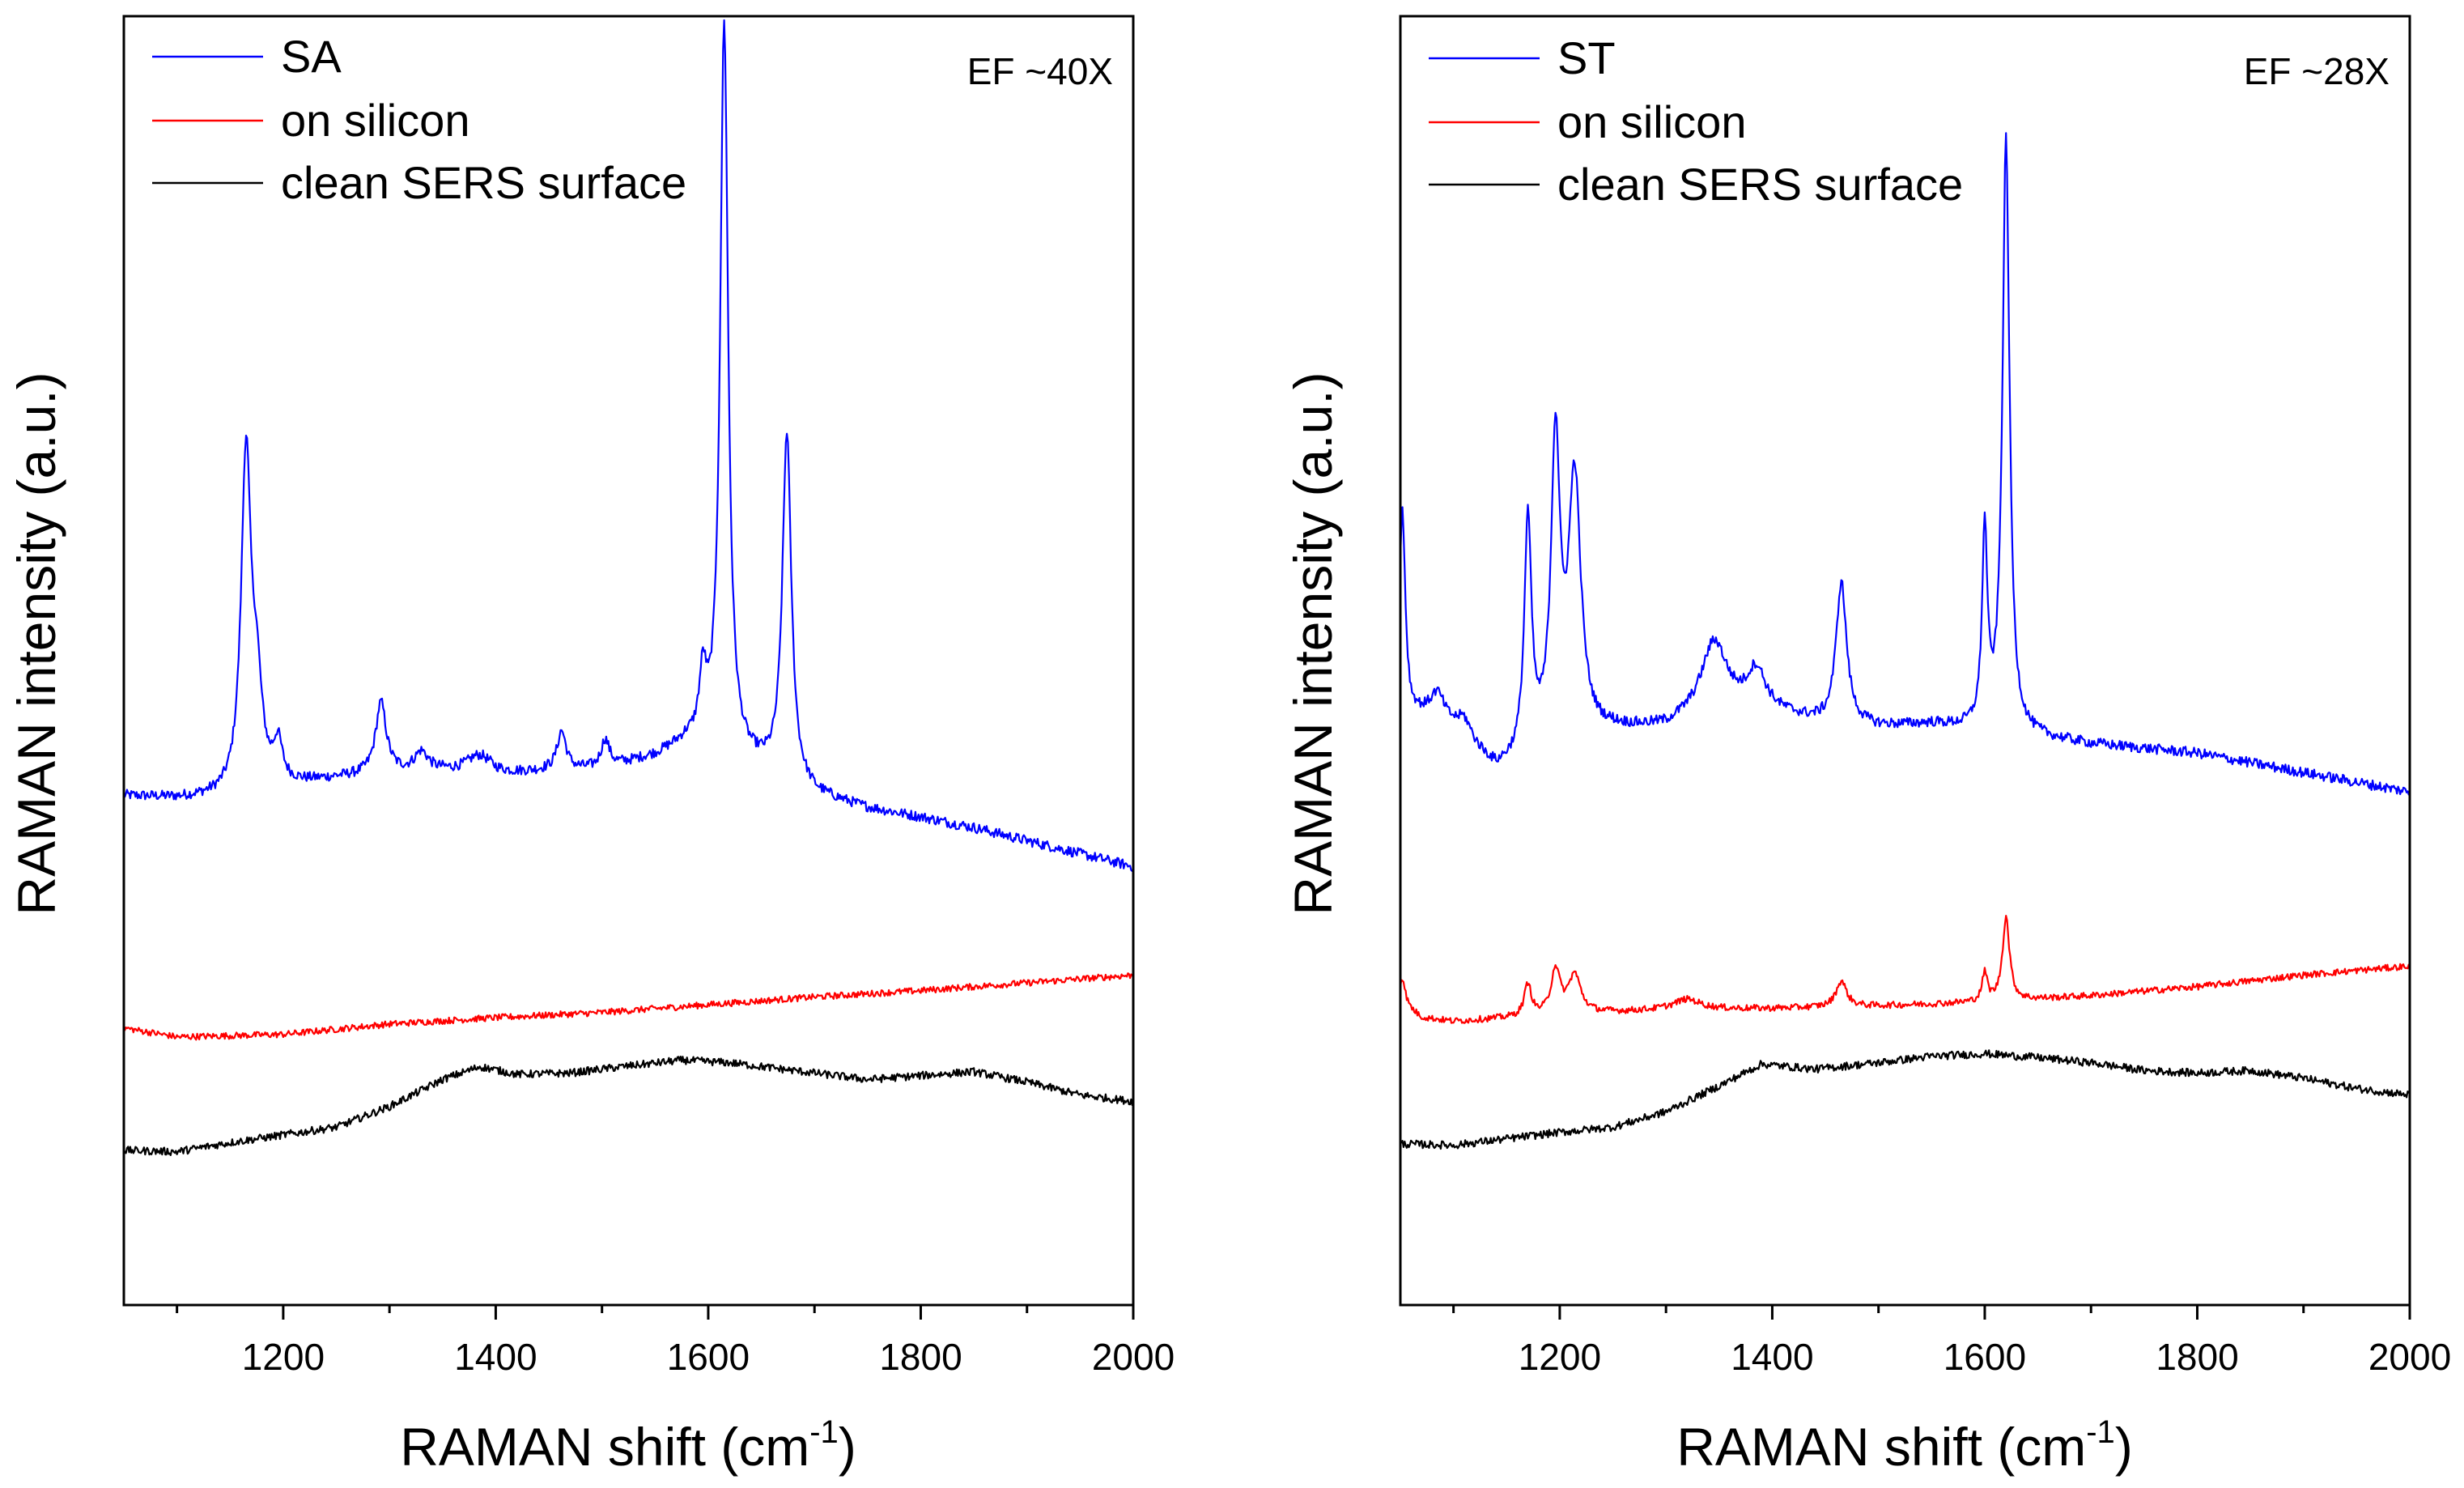 The width and height of the screenshot is (2464, 1488). I want to click on right-x-ticks, so click(1932, 1312).